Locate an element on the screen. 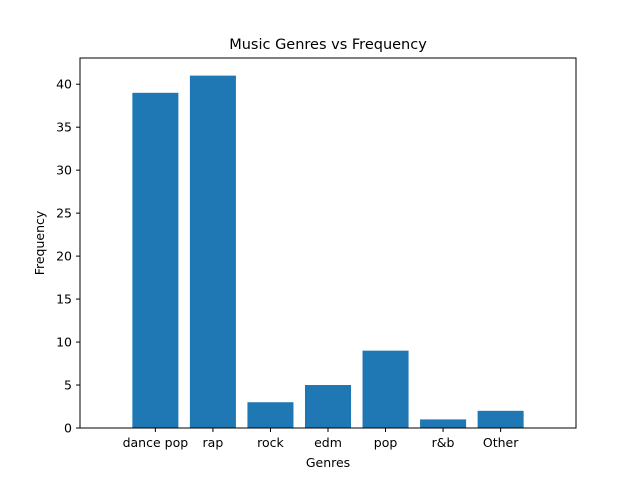 The image size is (640, 480). x-tick-label: Other is located at coordinates (501, 442).